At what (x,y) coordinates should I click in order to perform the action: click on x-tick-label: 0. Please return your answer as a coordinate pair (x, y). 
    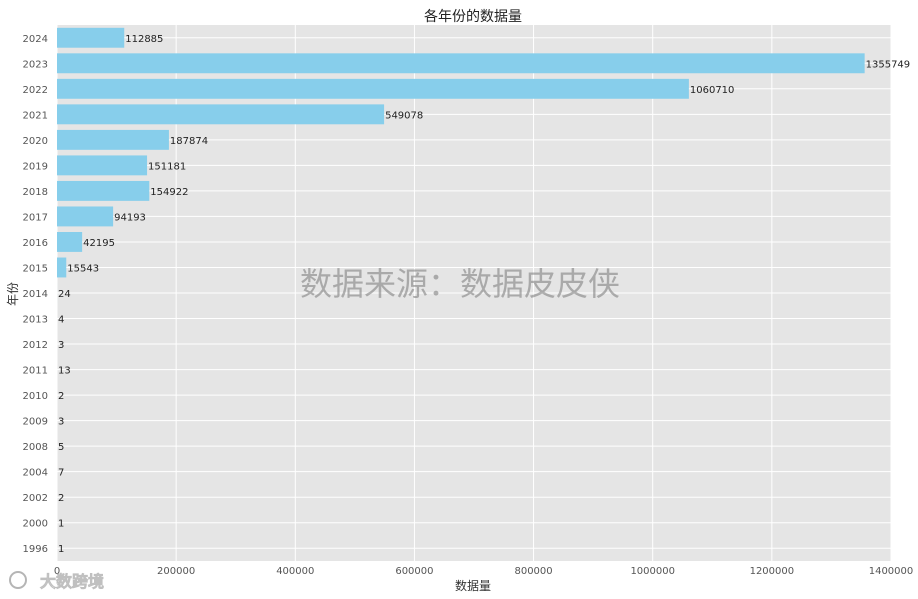
    Looking at the image, I should click on (57, 571).